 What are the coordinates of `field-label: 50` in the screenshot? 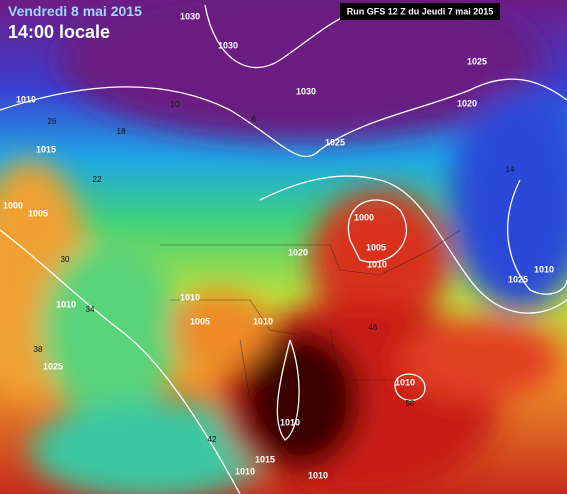 It's located at (410, 403).